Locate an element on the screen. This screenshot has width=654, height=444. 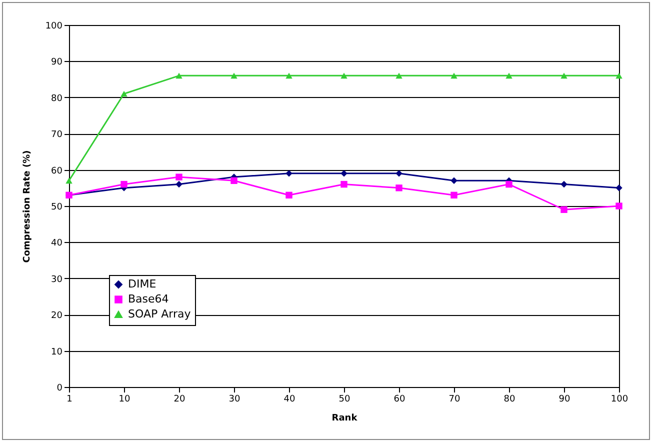
y-tick-label: 100 is located at coordinates (54, 27).